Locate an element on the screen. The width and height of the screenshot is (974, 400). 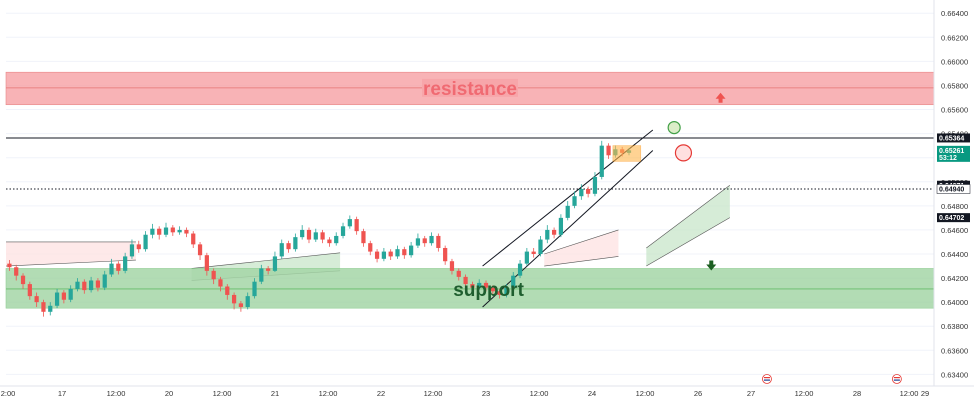
time-tick-label: 29 is located at coordinates (925, 393).